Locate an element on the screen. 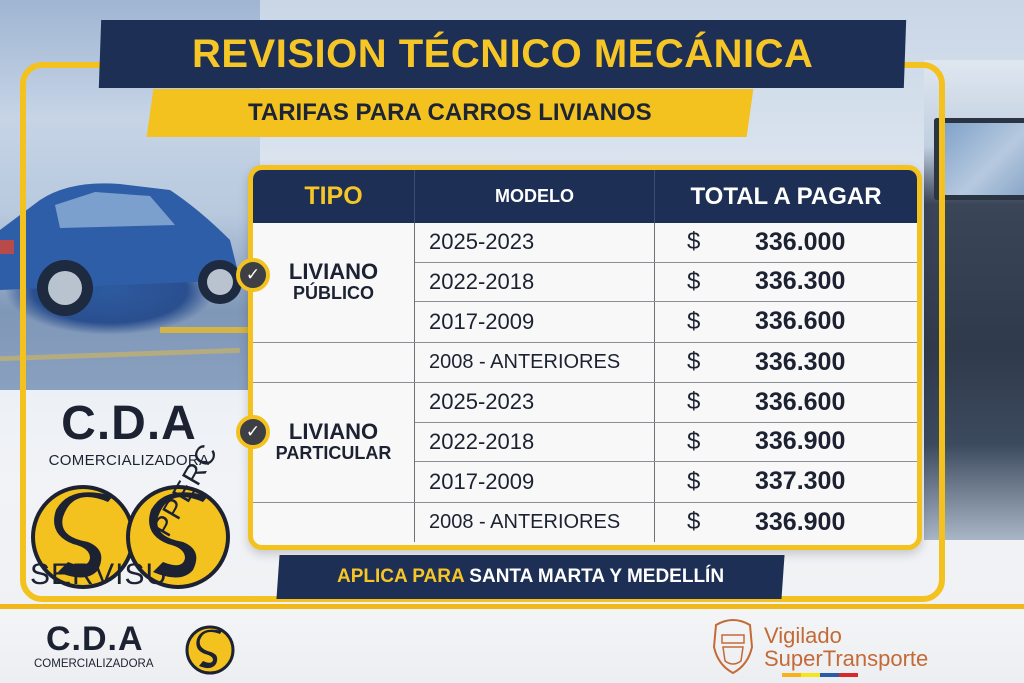 The width and height of the screenshot is (1024, 683). page-title: REVISION TÉCNICO MECÁNICA is located at coordinates (502, 53).